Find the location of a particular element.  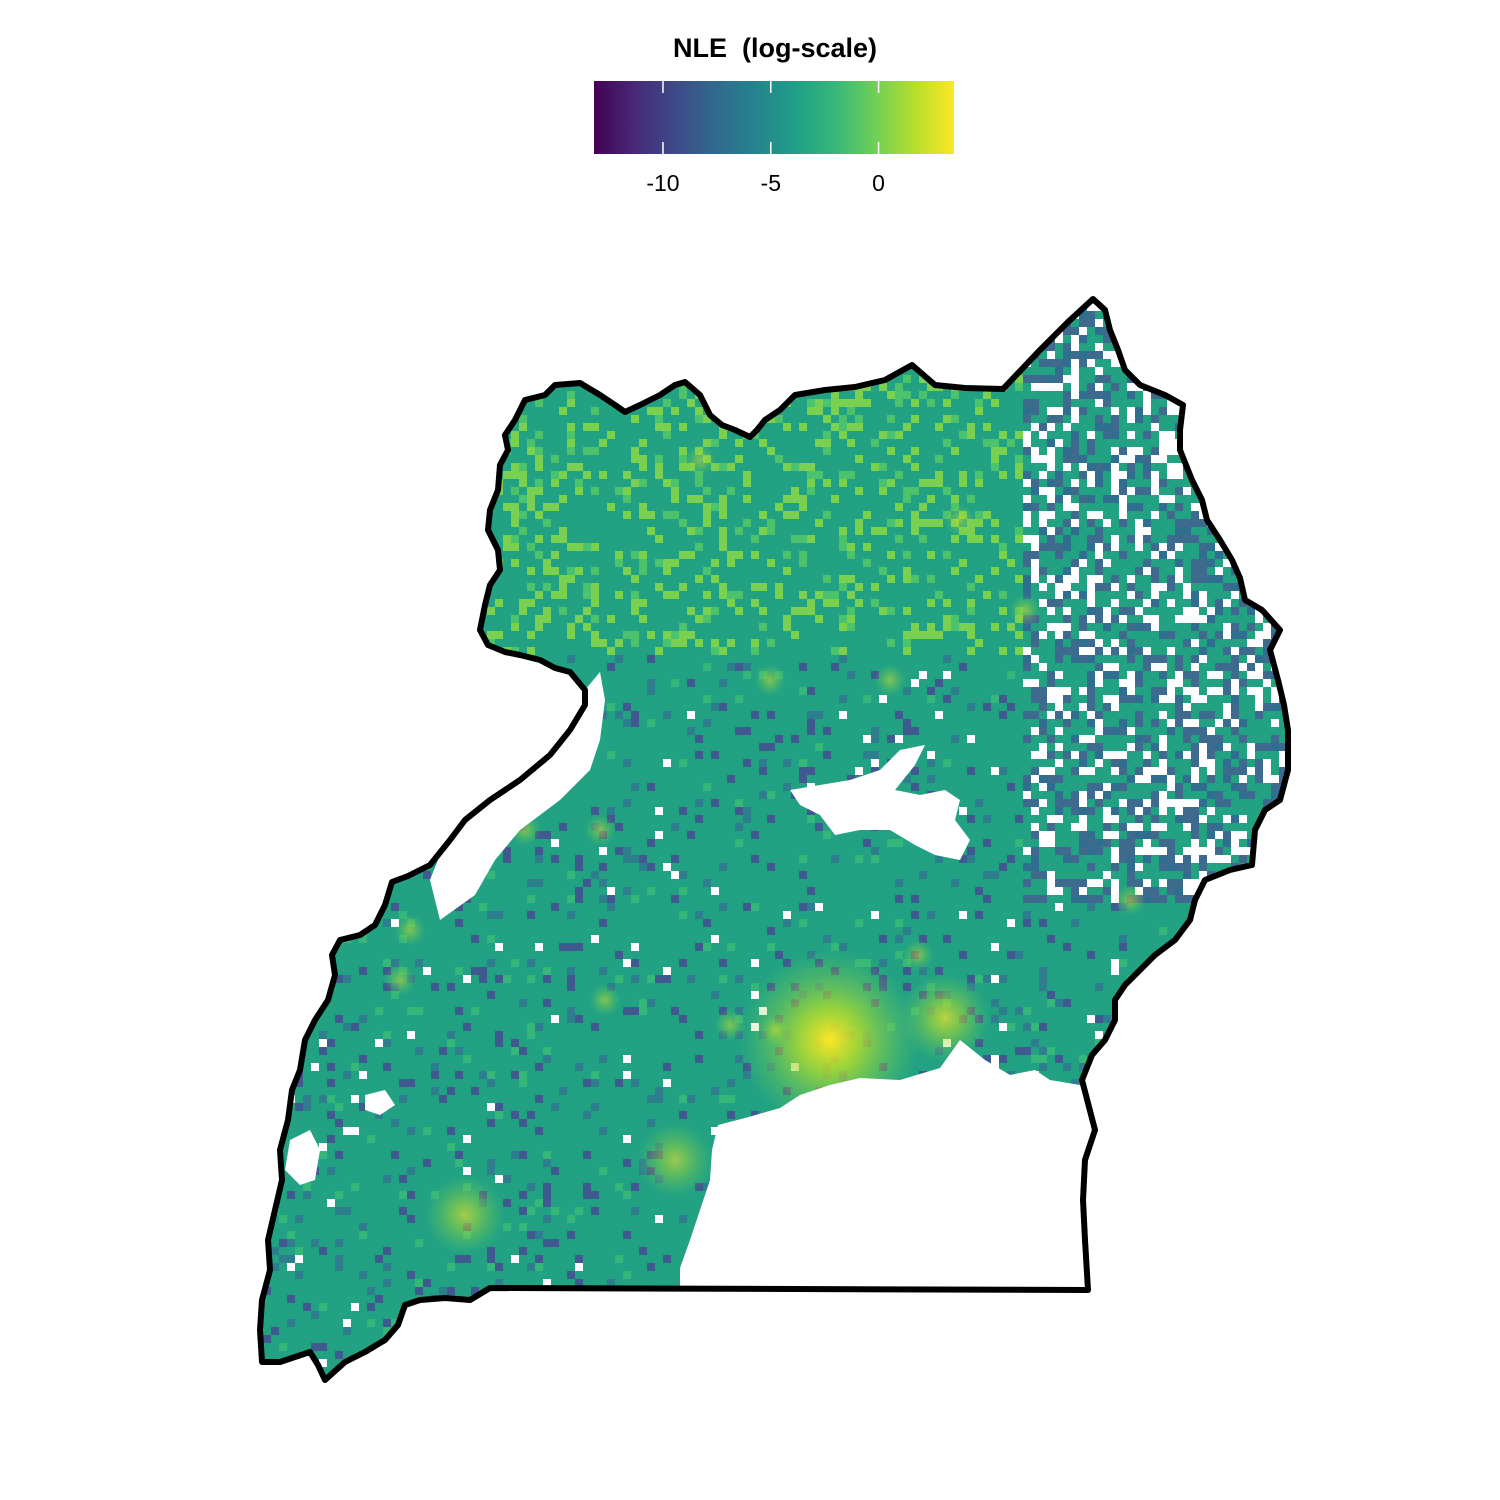

lake-kyoga is located at coordinates (880, 802).